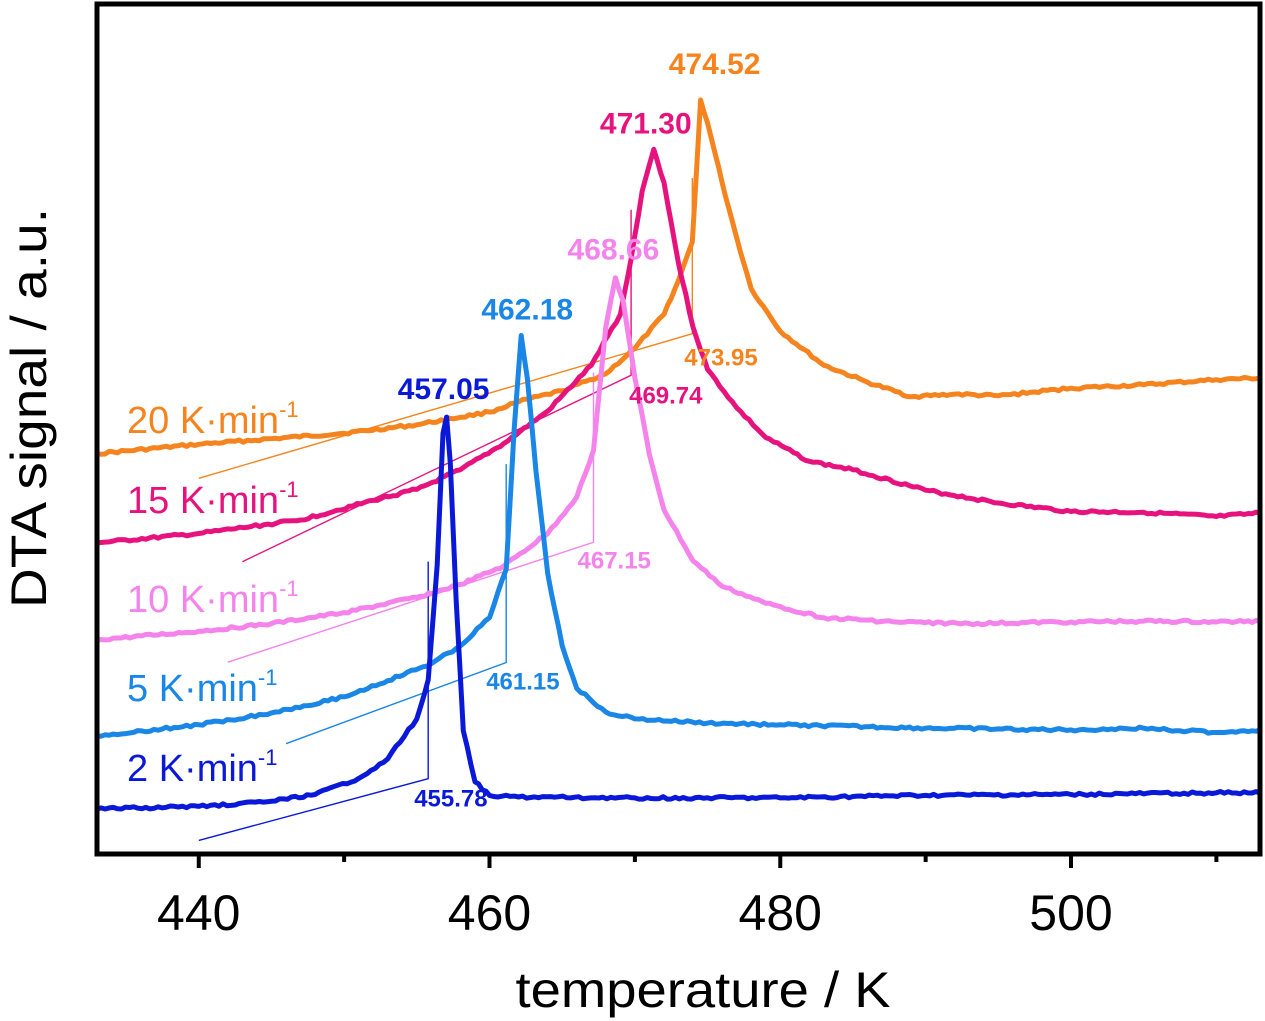 This screenshot has width=1265, height=1021. I want to click on onset-tangent-line, so click(313, 701).